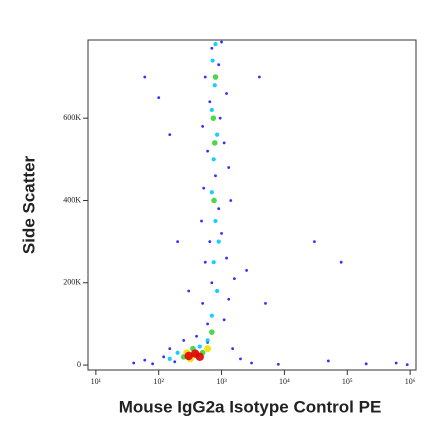  I want to click on x-axis-title: Mouse IgG2a Isotype Control PE, so click(250, 406).